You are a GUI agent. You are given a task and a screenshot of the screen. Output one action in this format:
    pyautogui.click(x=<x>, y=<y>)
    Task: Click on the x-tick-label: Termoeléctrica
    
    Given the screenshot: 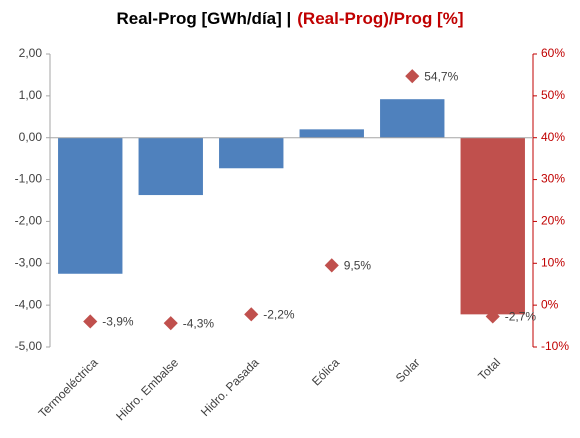 What is the action you would take?
    pyautogui.click(x=68, y=387)
    